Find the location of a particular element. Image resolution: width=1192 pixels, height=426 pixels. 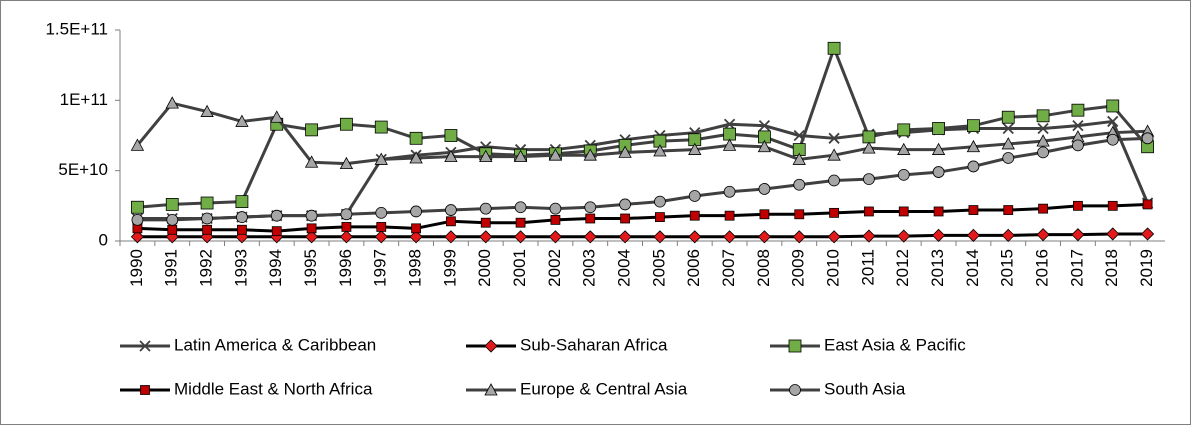

x-tick-label: 2015 is located at coordinates (1007, 268).